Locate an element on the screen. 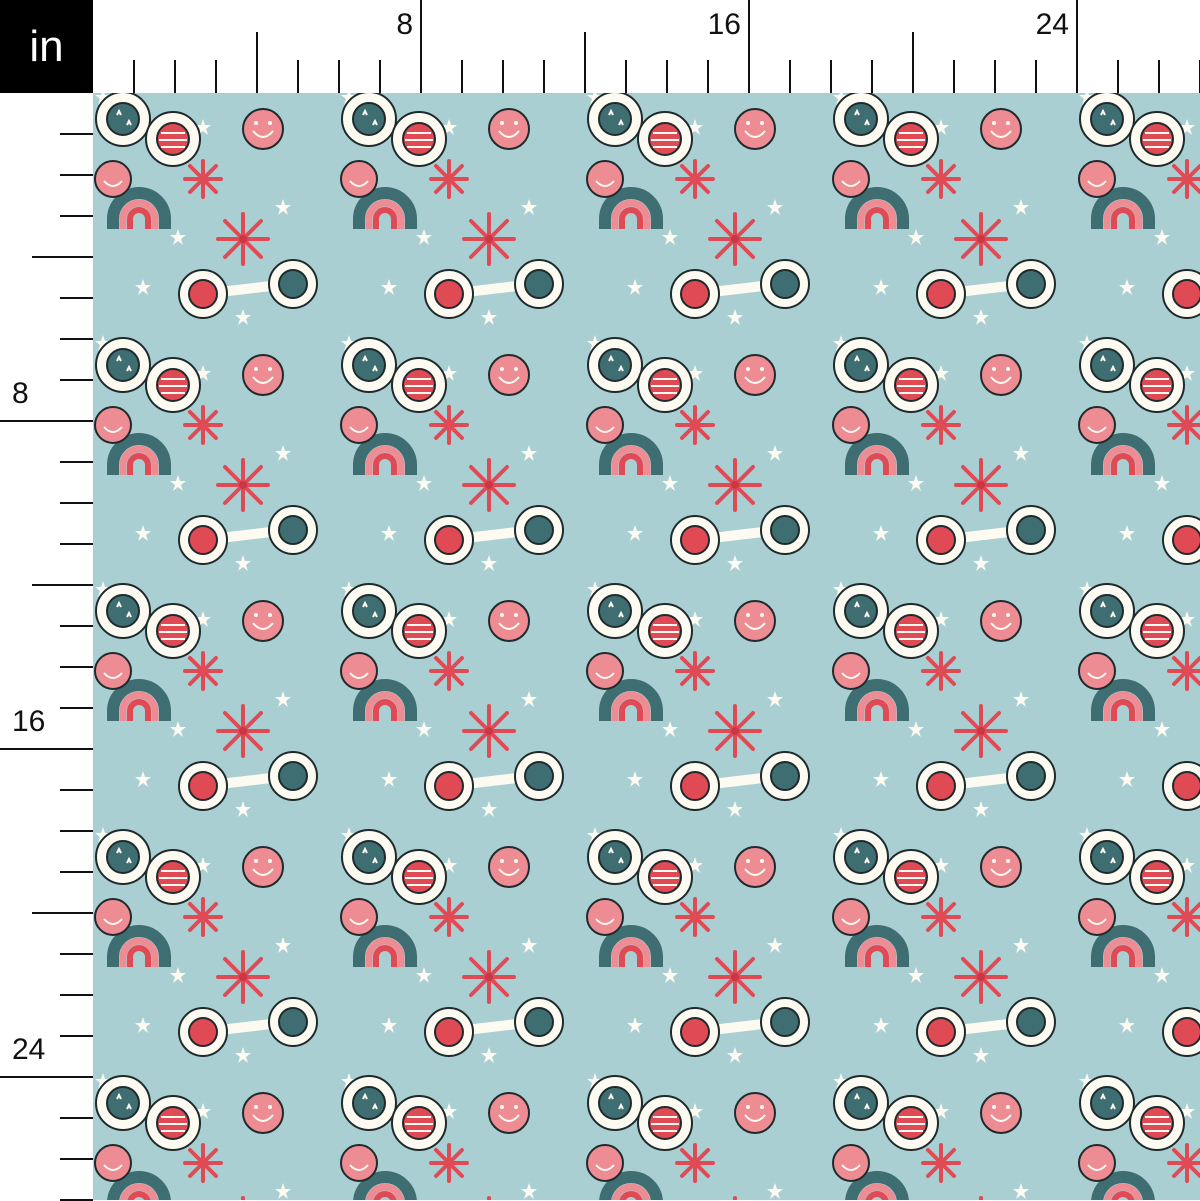 This screenshot has width=1200, height=1201. top-ruler: 8 16 24 is located at coordinates (646, 46).